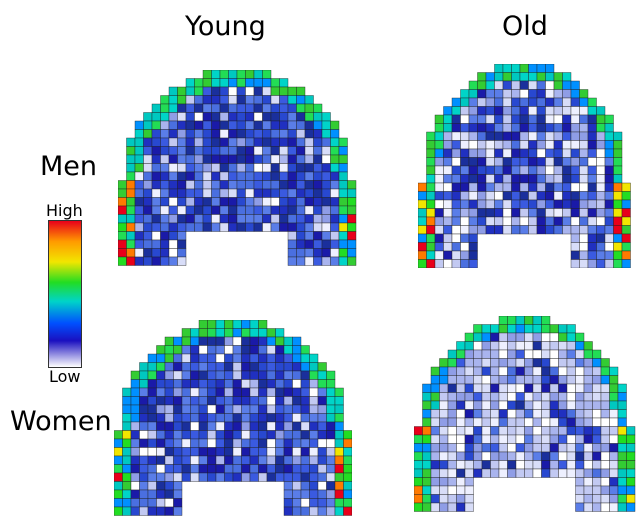 Image resolution: width=637 pixels, height=519 pixels. What do you see at coordinates (225, 26) in the screenshot?
I see `column-title-young: Young` at bounding box center [225, 26].